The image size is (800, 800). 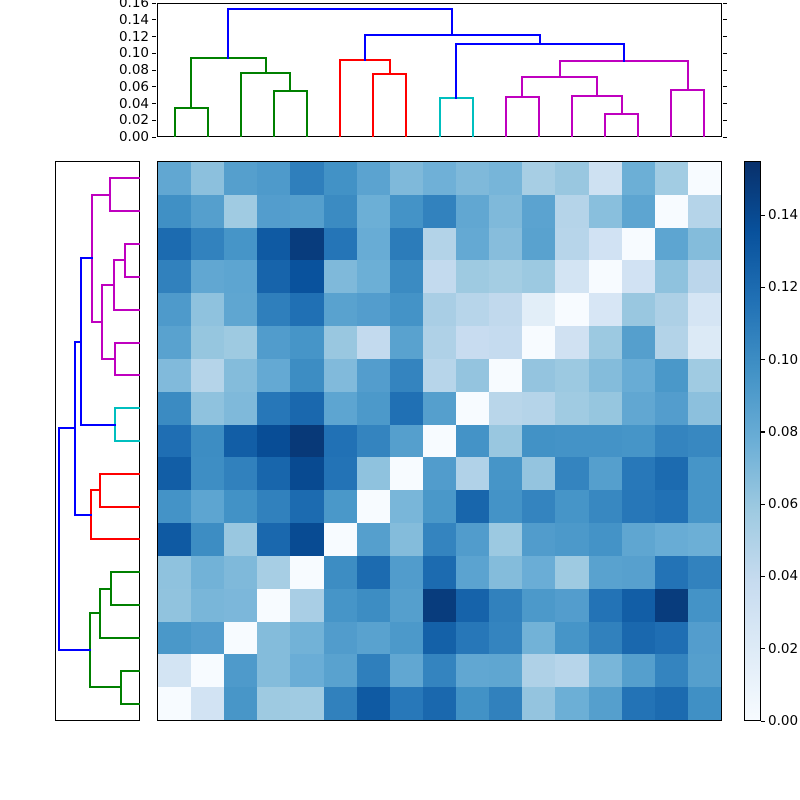 I want to click on left-tick-mark, so click(x=154, y=37).